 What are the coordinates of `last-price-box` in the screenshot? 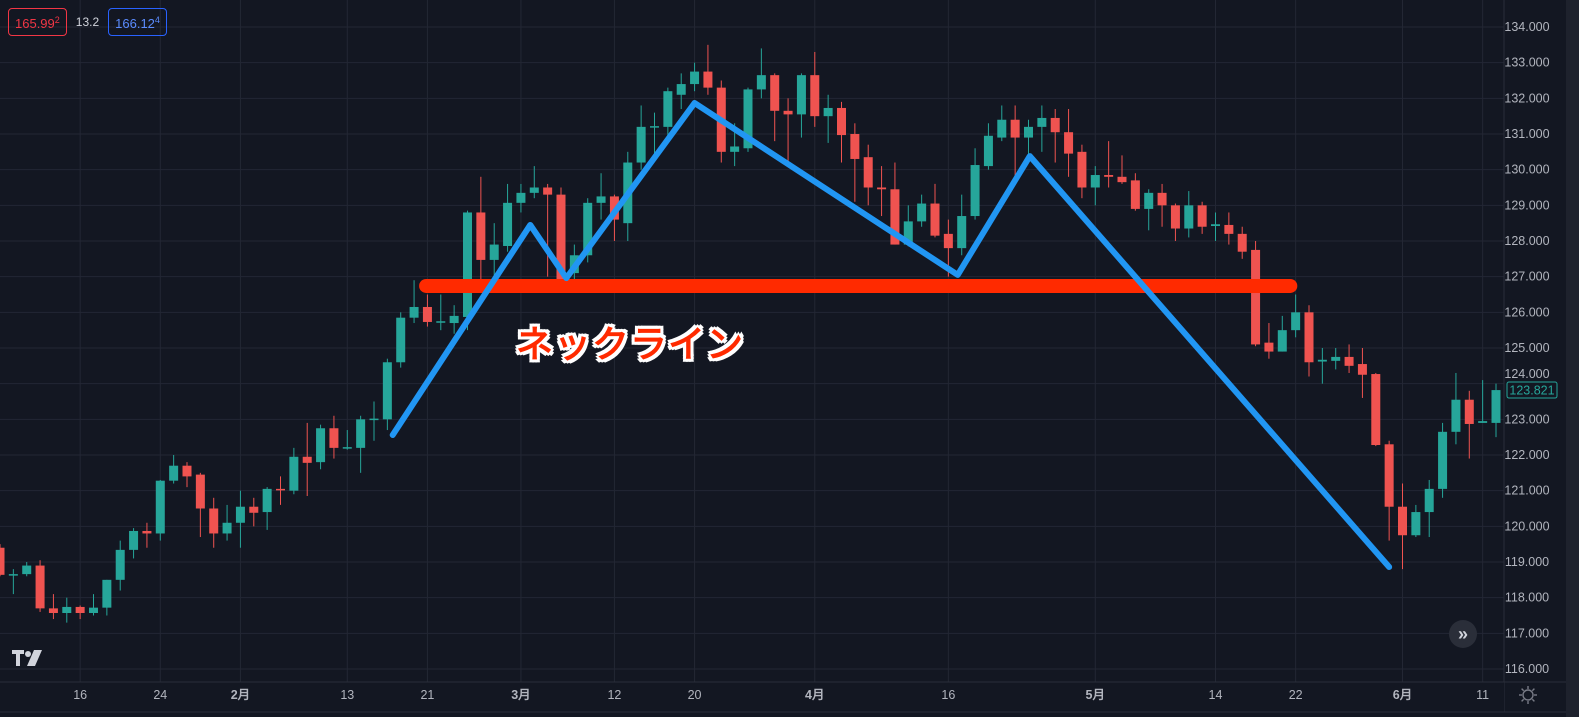 It's located at (1532, 390).